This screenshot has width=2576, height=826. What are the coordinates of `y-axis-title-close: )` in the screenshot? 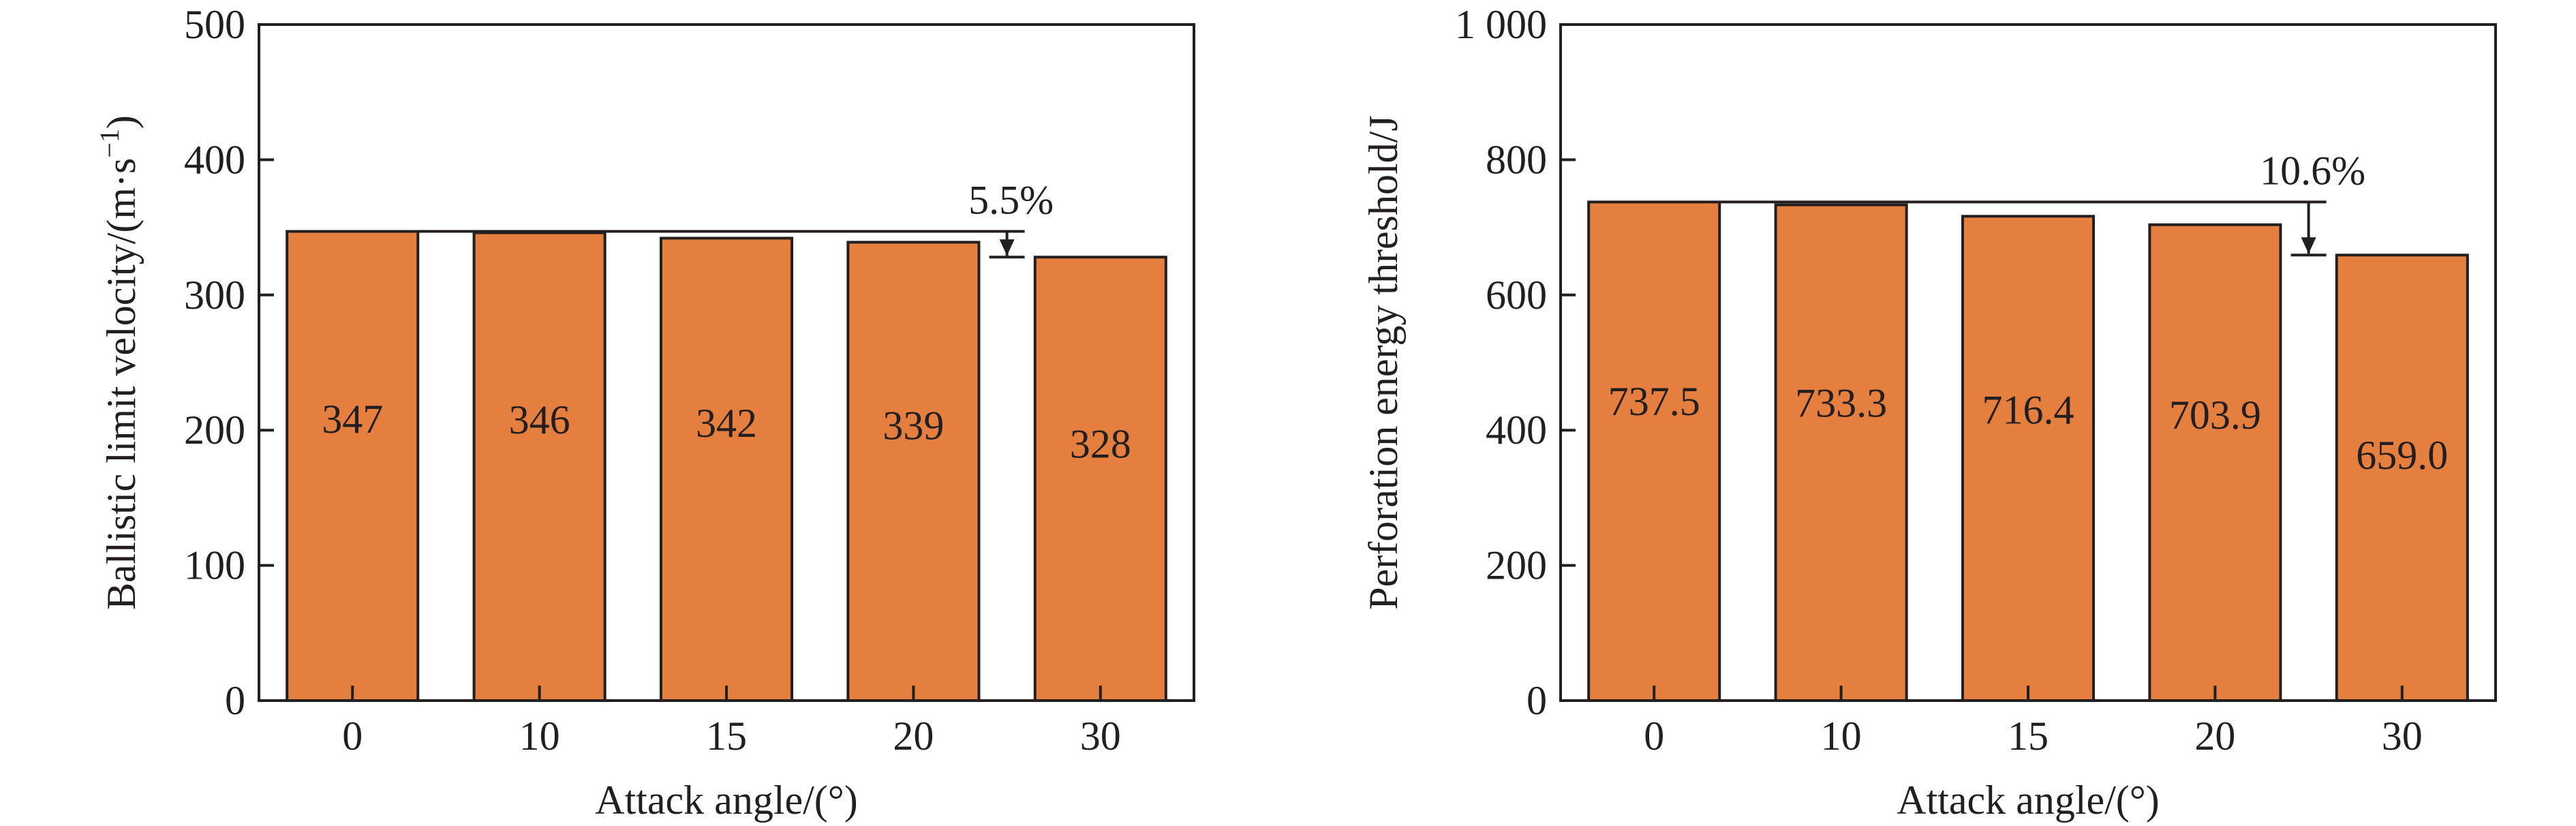 It's located at (121, 122).